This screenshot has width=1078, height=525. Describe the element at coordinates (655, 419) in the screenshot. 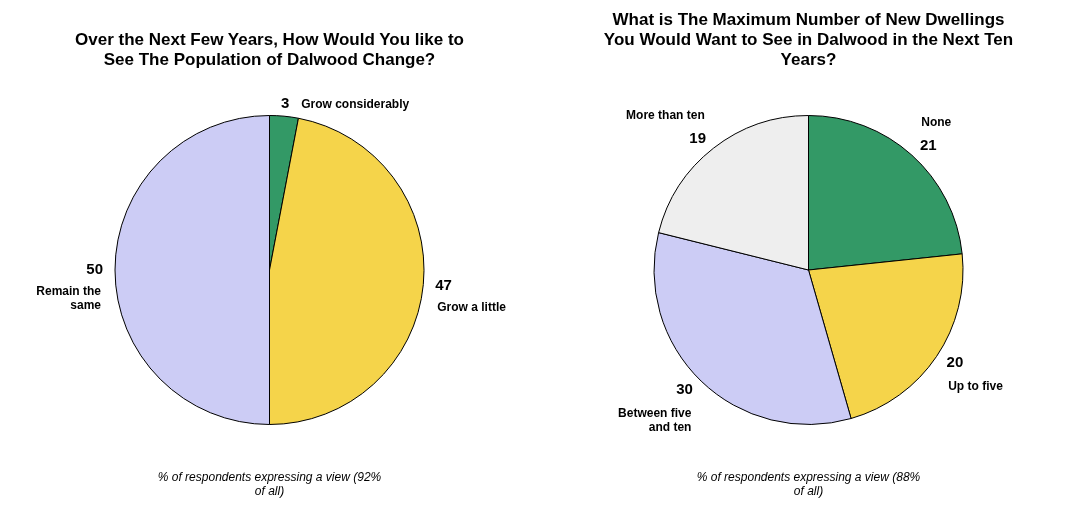

I see `slice-label: Between five and ten` at that location.